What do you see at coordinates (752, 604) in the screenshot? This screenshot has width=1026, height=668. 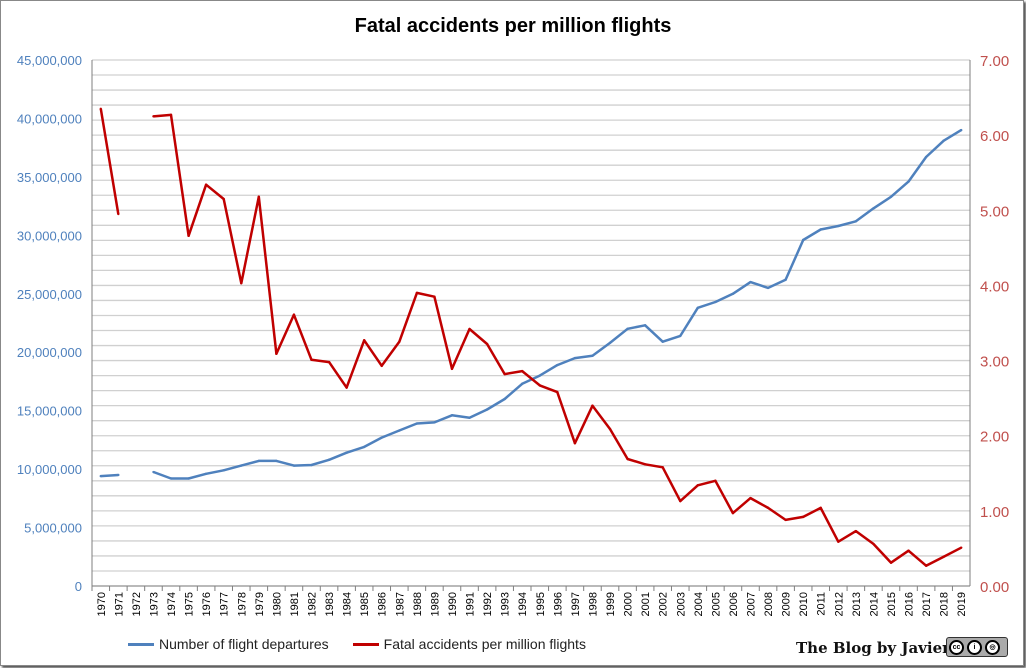 I see `x-tick-label: 2007` at bounding box center [752, 604].